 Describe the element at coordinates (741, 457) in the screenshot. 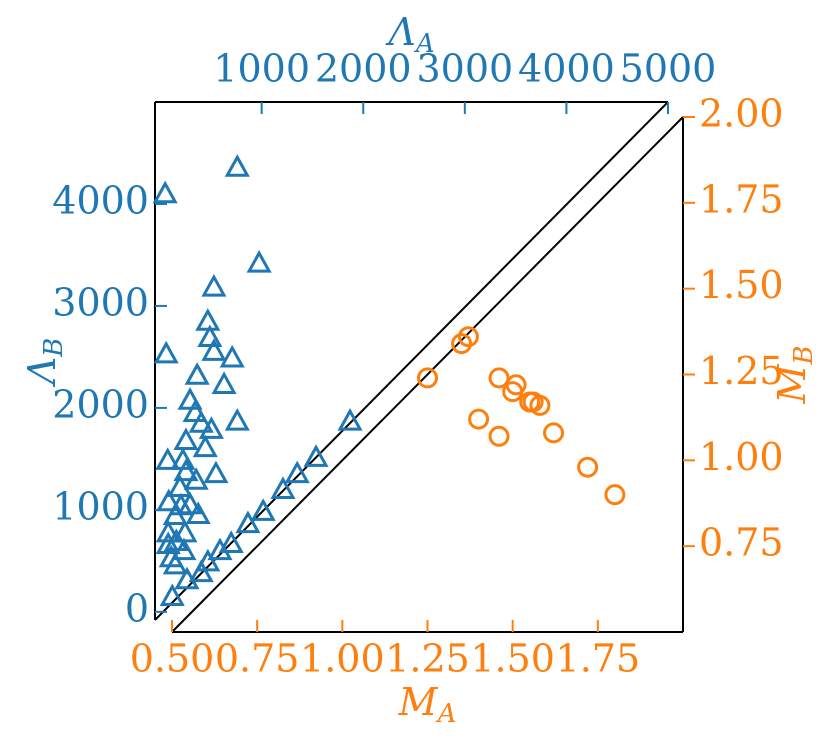

I see `y-tick-label: 1.00` at that location.